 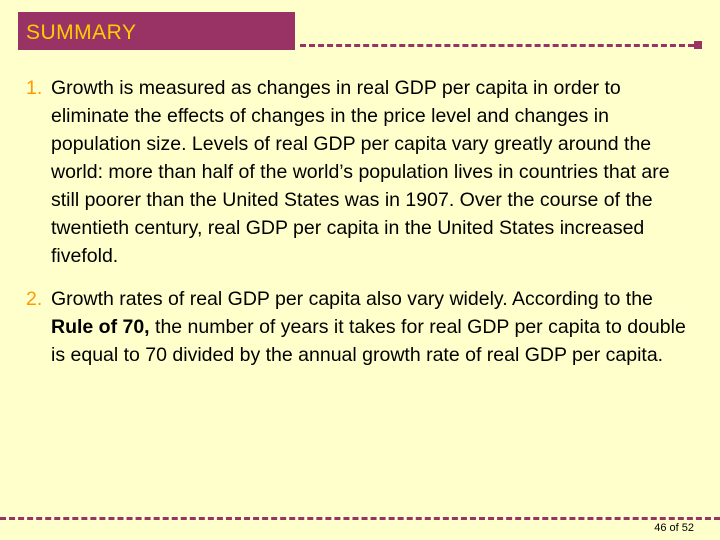 What do you see at coordinates (34, 88) in the screenshot?
I see `item-number: 1.` at bounding box center [34, 88].